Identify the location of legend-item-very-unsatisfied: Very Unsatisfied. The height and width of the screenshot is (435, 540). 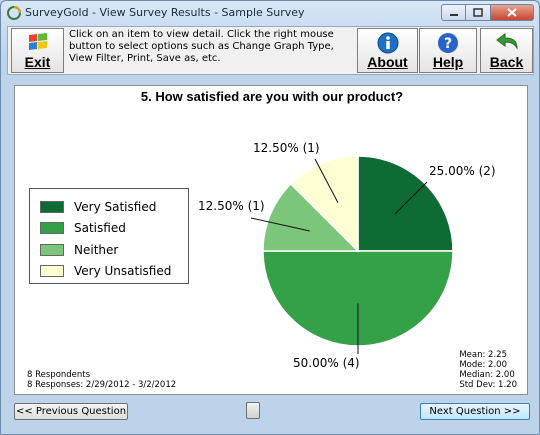
(105, 271).